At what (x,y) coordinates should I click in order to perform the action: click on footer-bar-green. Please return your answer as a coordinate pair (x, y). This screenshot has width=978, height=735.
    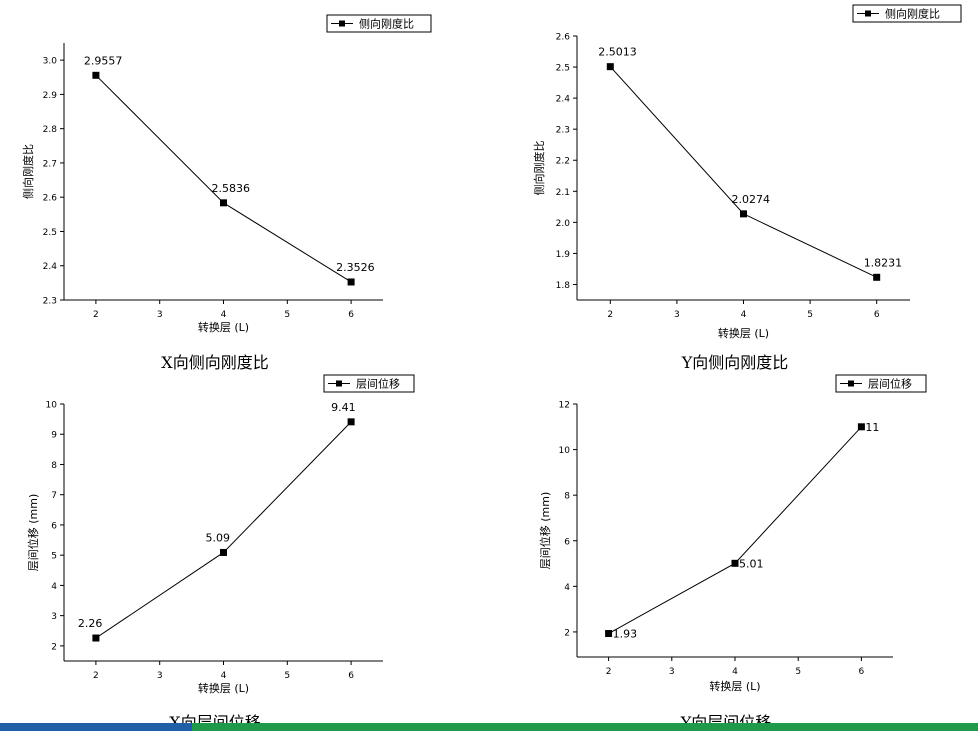
    Looking at the image, I should click on (585, 727).